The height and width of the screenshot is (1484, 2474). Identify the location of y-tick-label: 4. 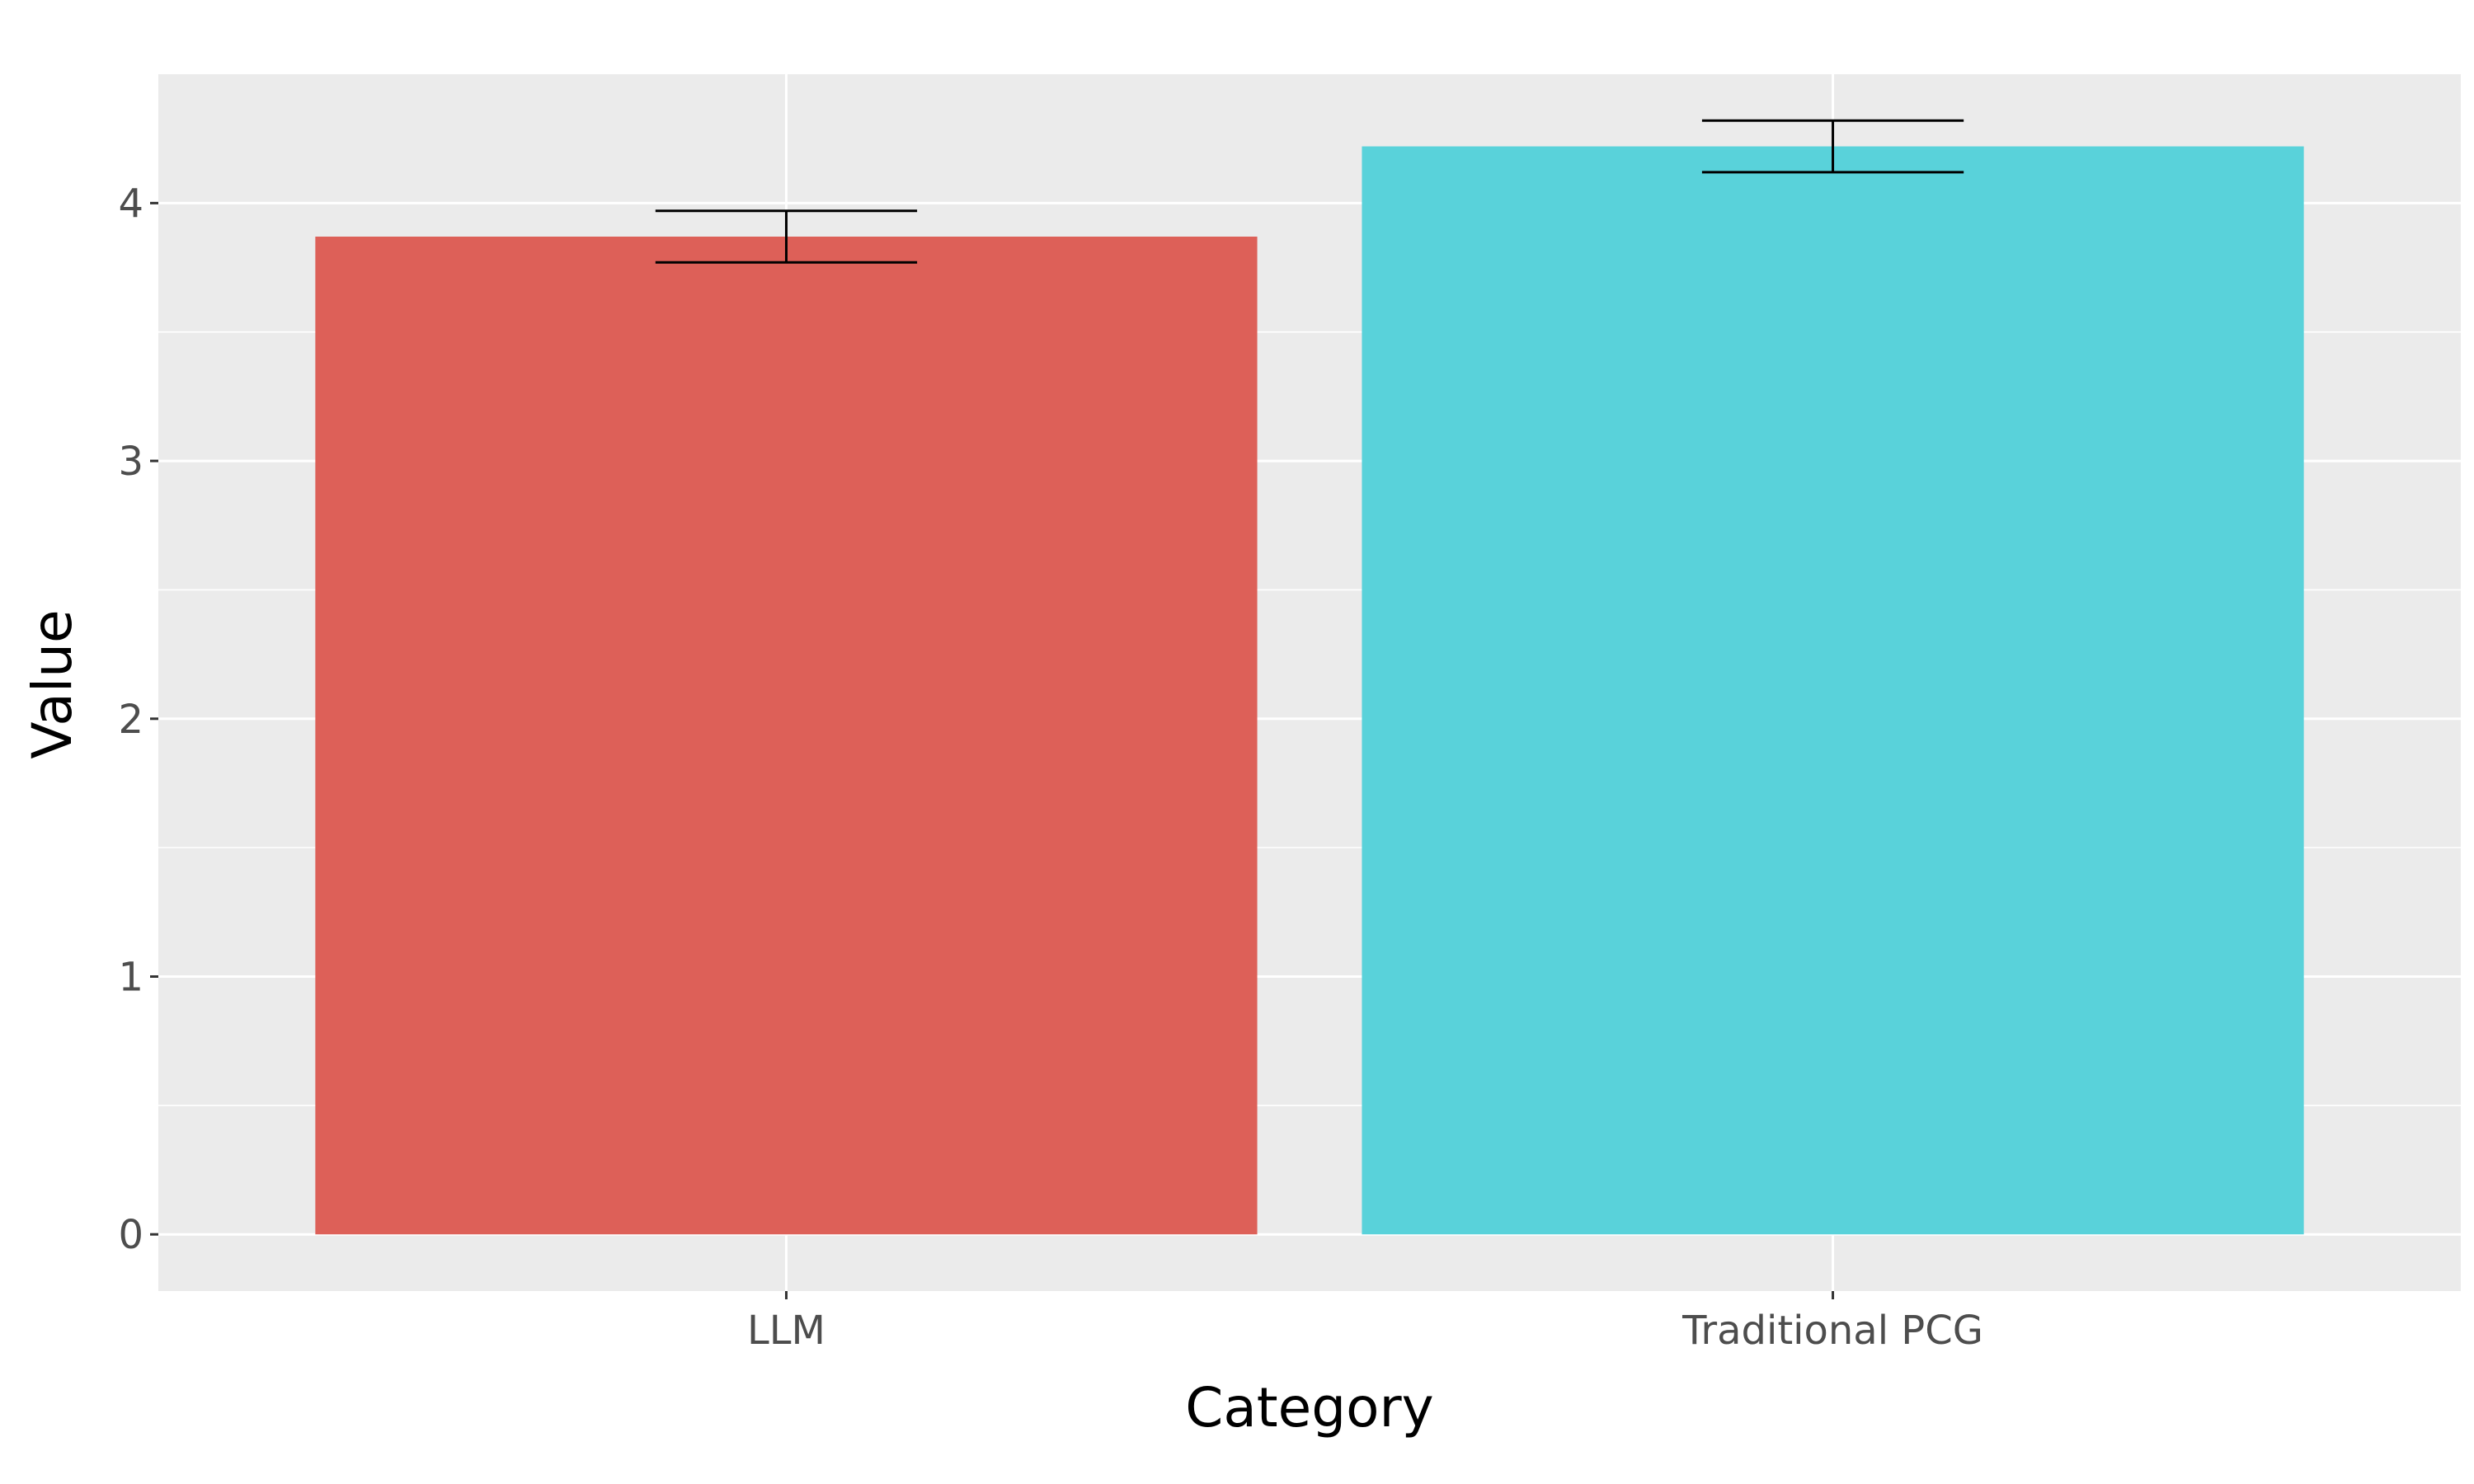
(130, 204).